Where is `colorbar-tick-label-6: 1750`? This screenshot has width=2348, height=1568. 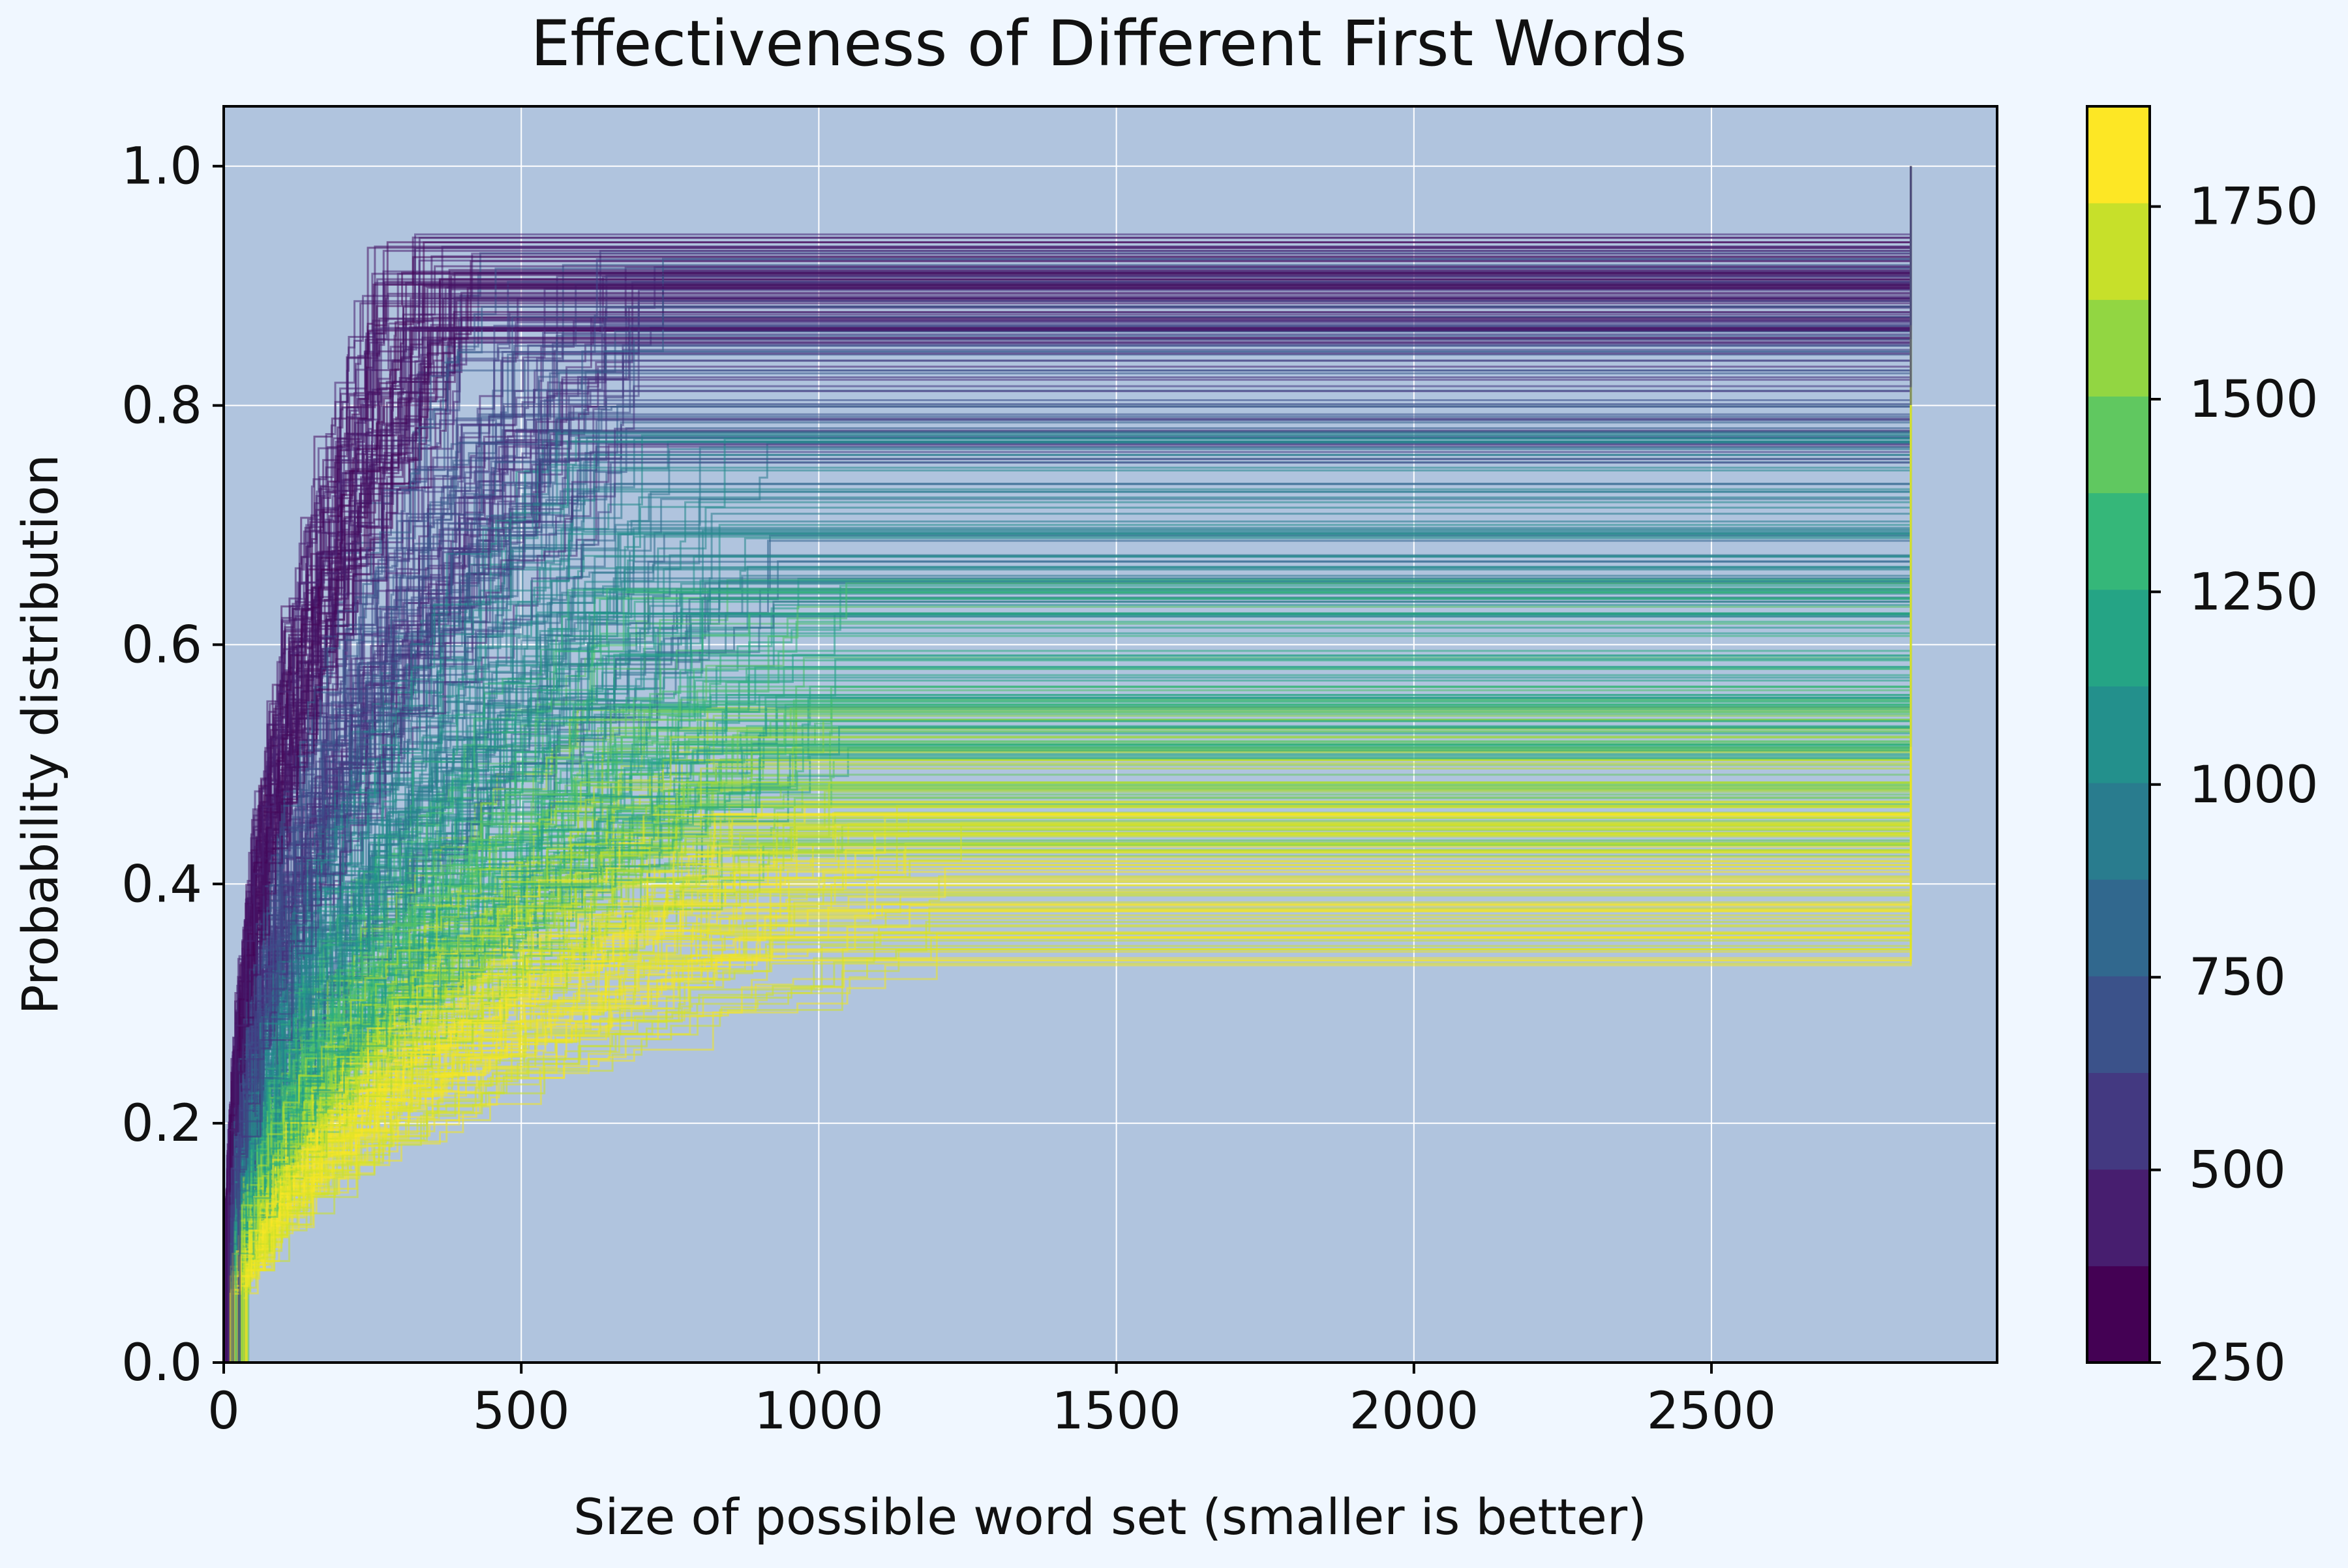 colorbar-tick-label-6: 1750 is located at coordinates (2254, 207).